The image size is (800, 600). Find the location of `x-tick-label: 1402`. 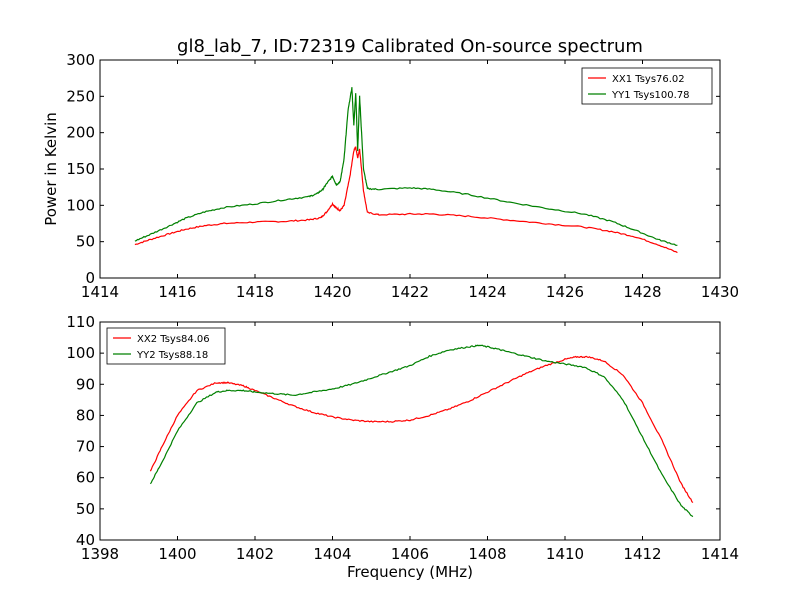

x-tick-label: 1402 is located at coordinates (255, 554).